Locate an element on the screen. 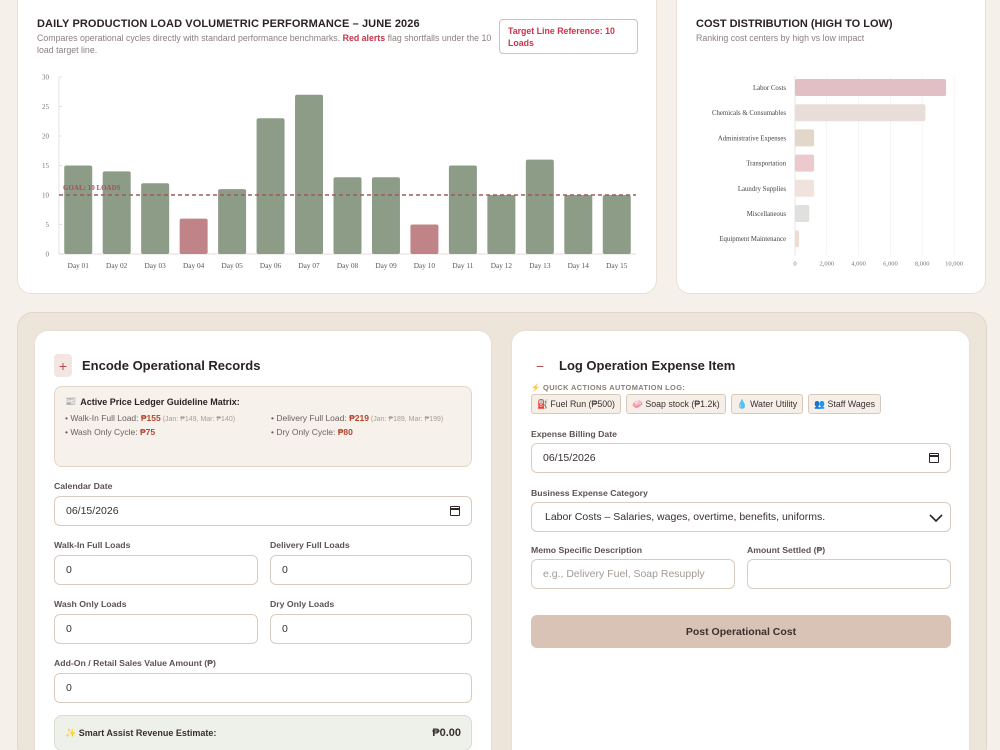 This screenshot has height=750, width=1000. soap-stock-button: 🧼 Soap stock (₱1.2k) is located at coordinates (675, 404).